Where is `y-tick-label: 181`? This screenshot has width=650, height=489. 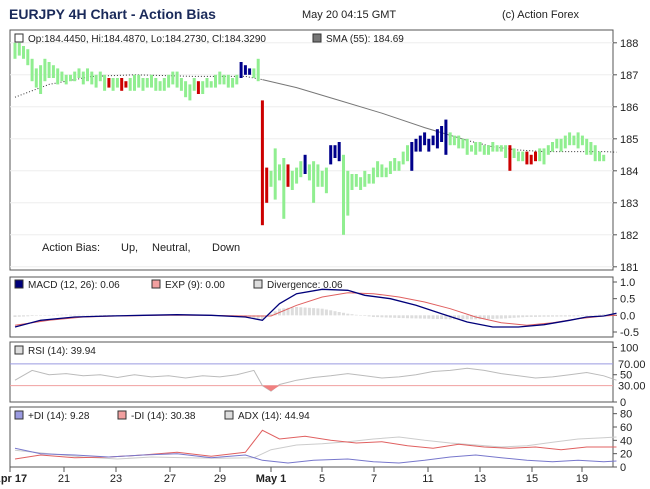 y-tick-label: 181 is located at coordinates (629, 268).